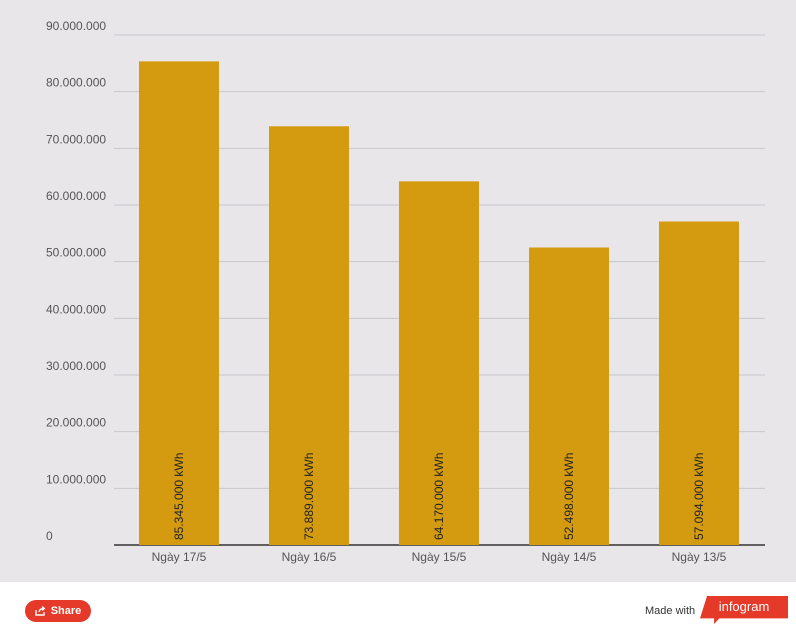 The image size is (796, 630). What do you see at coordinates (179, 557) in the screenshot?
I see `x-tick-label: Ngày 17/5` at bounding box center [179, 557].